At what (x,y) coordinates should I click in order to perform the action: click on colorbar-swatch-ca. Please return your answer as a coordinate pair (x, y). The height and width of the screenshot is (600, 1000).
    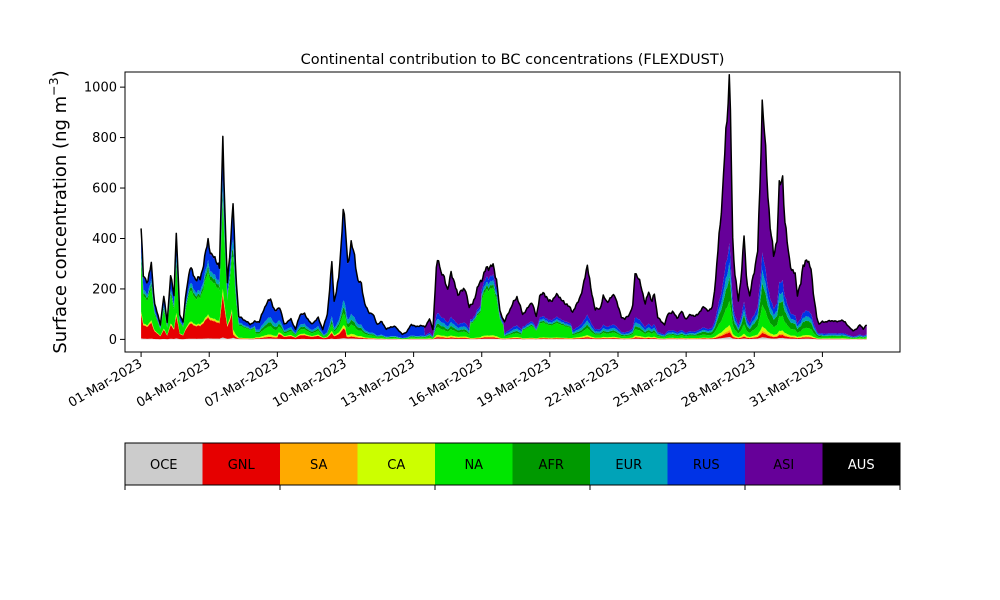
    Looking at the image, I should click on (396, 464).